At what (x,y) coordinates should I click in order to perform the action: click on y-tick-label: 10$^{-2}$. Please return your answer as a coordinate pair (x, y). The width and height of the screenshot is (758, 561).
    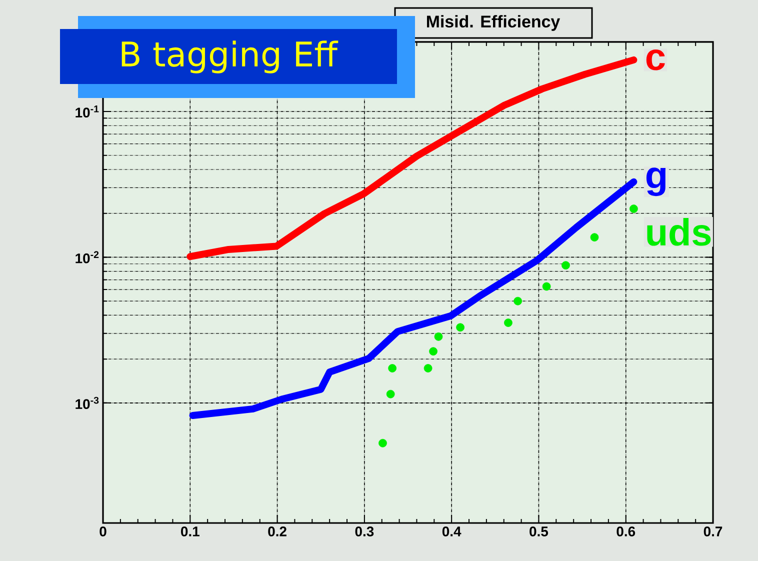
    Looking at the image, I should click on (87, 257).